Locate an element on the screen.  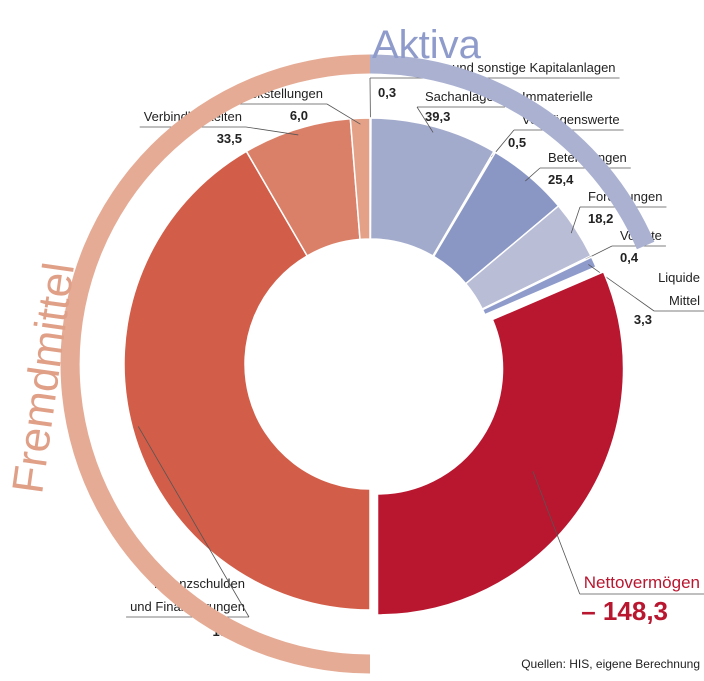
value-label: 0,4 is located at coordinates (629, 257).